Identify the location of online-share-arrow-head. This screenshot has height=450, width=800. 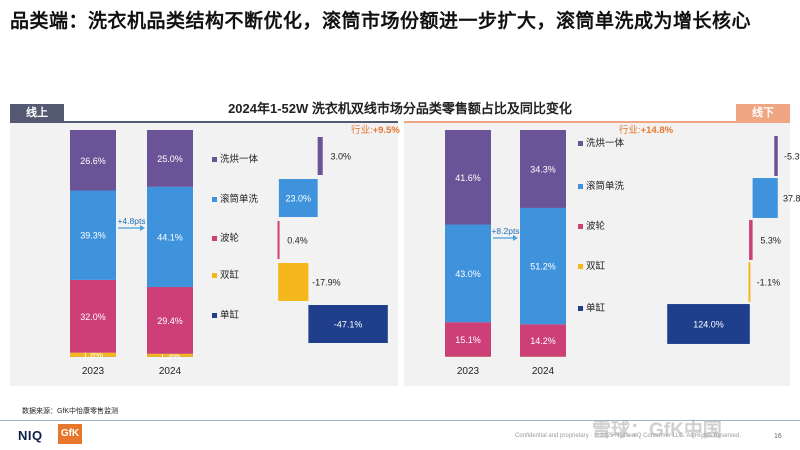
(142, 228).